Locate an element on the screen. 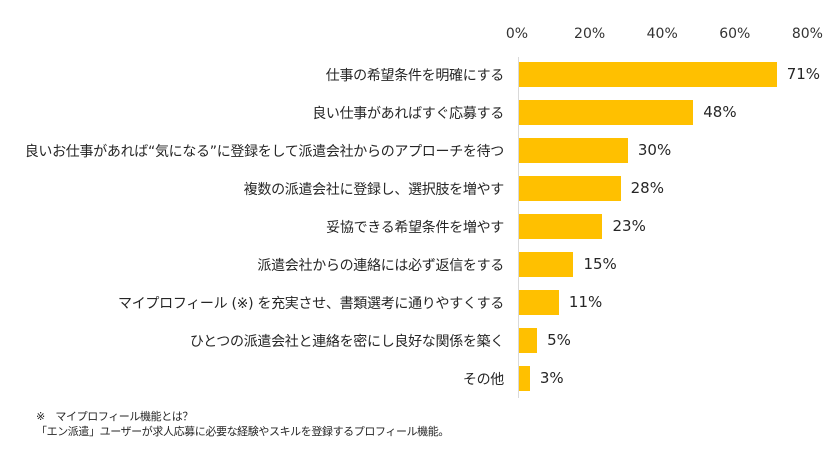 The width and height of the screenshot is (840, 450). value-label: 3% is located at coordinates (551, 378).